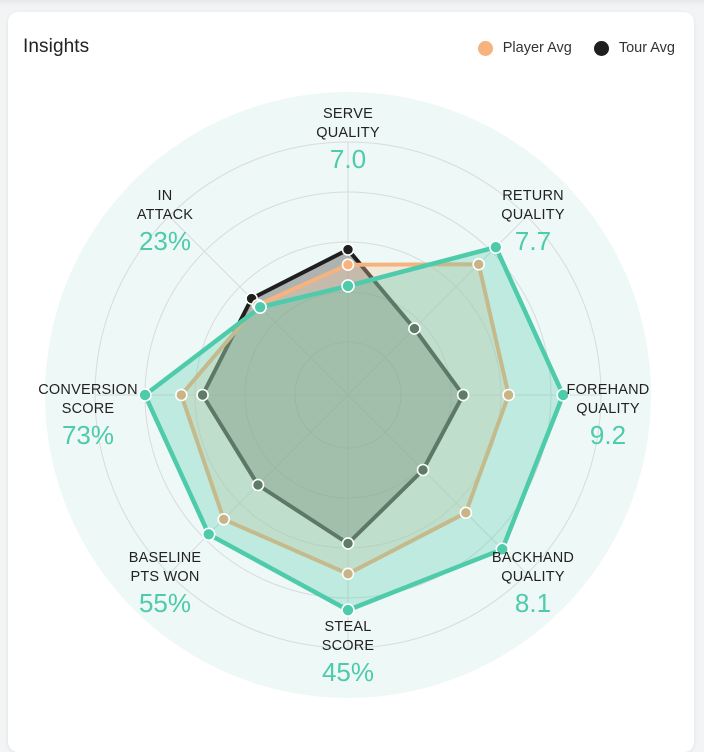  Describe the element at coordinates (608, 435) in the screenshot. I see `axis-value-3: 9.2` at that location.